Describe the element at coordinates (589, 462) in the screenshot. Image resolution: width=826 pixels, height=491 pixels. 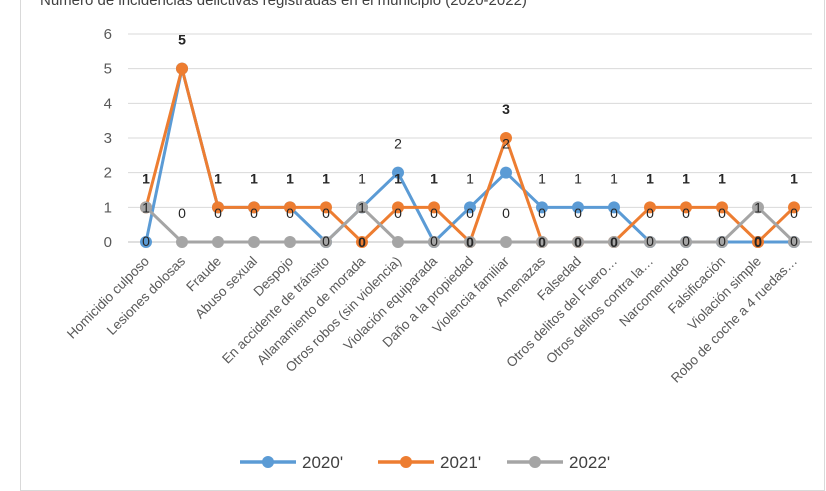
I see `legend-label: 2022'` at that location.